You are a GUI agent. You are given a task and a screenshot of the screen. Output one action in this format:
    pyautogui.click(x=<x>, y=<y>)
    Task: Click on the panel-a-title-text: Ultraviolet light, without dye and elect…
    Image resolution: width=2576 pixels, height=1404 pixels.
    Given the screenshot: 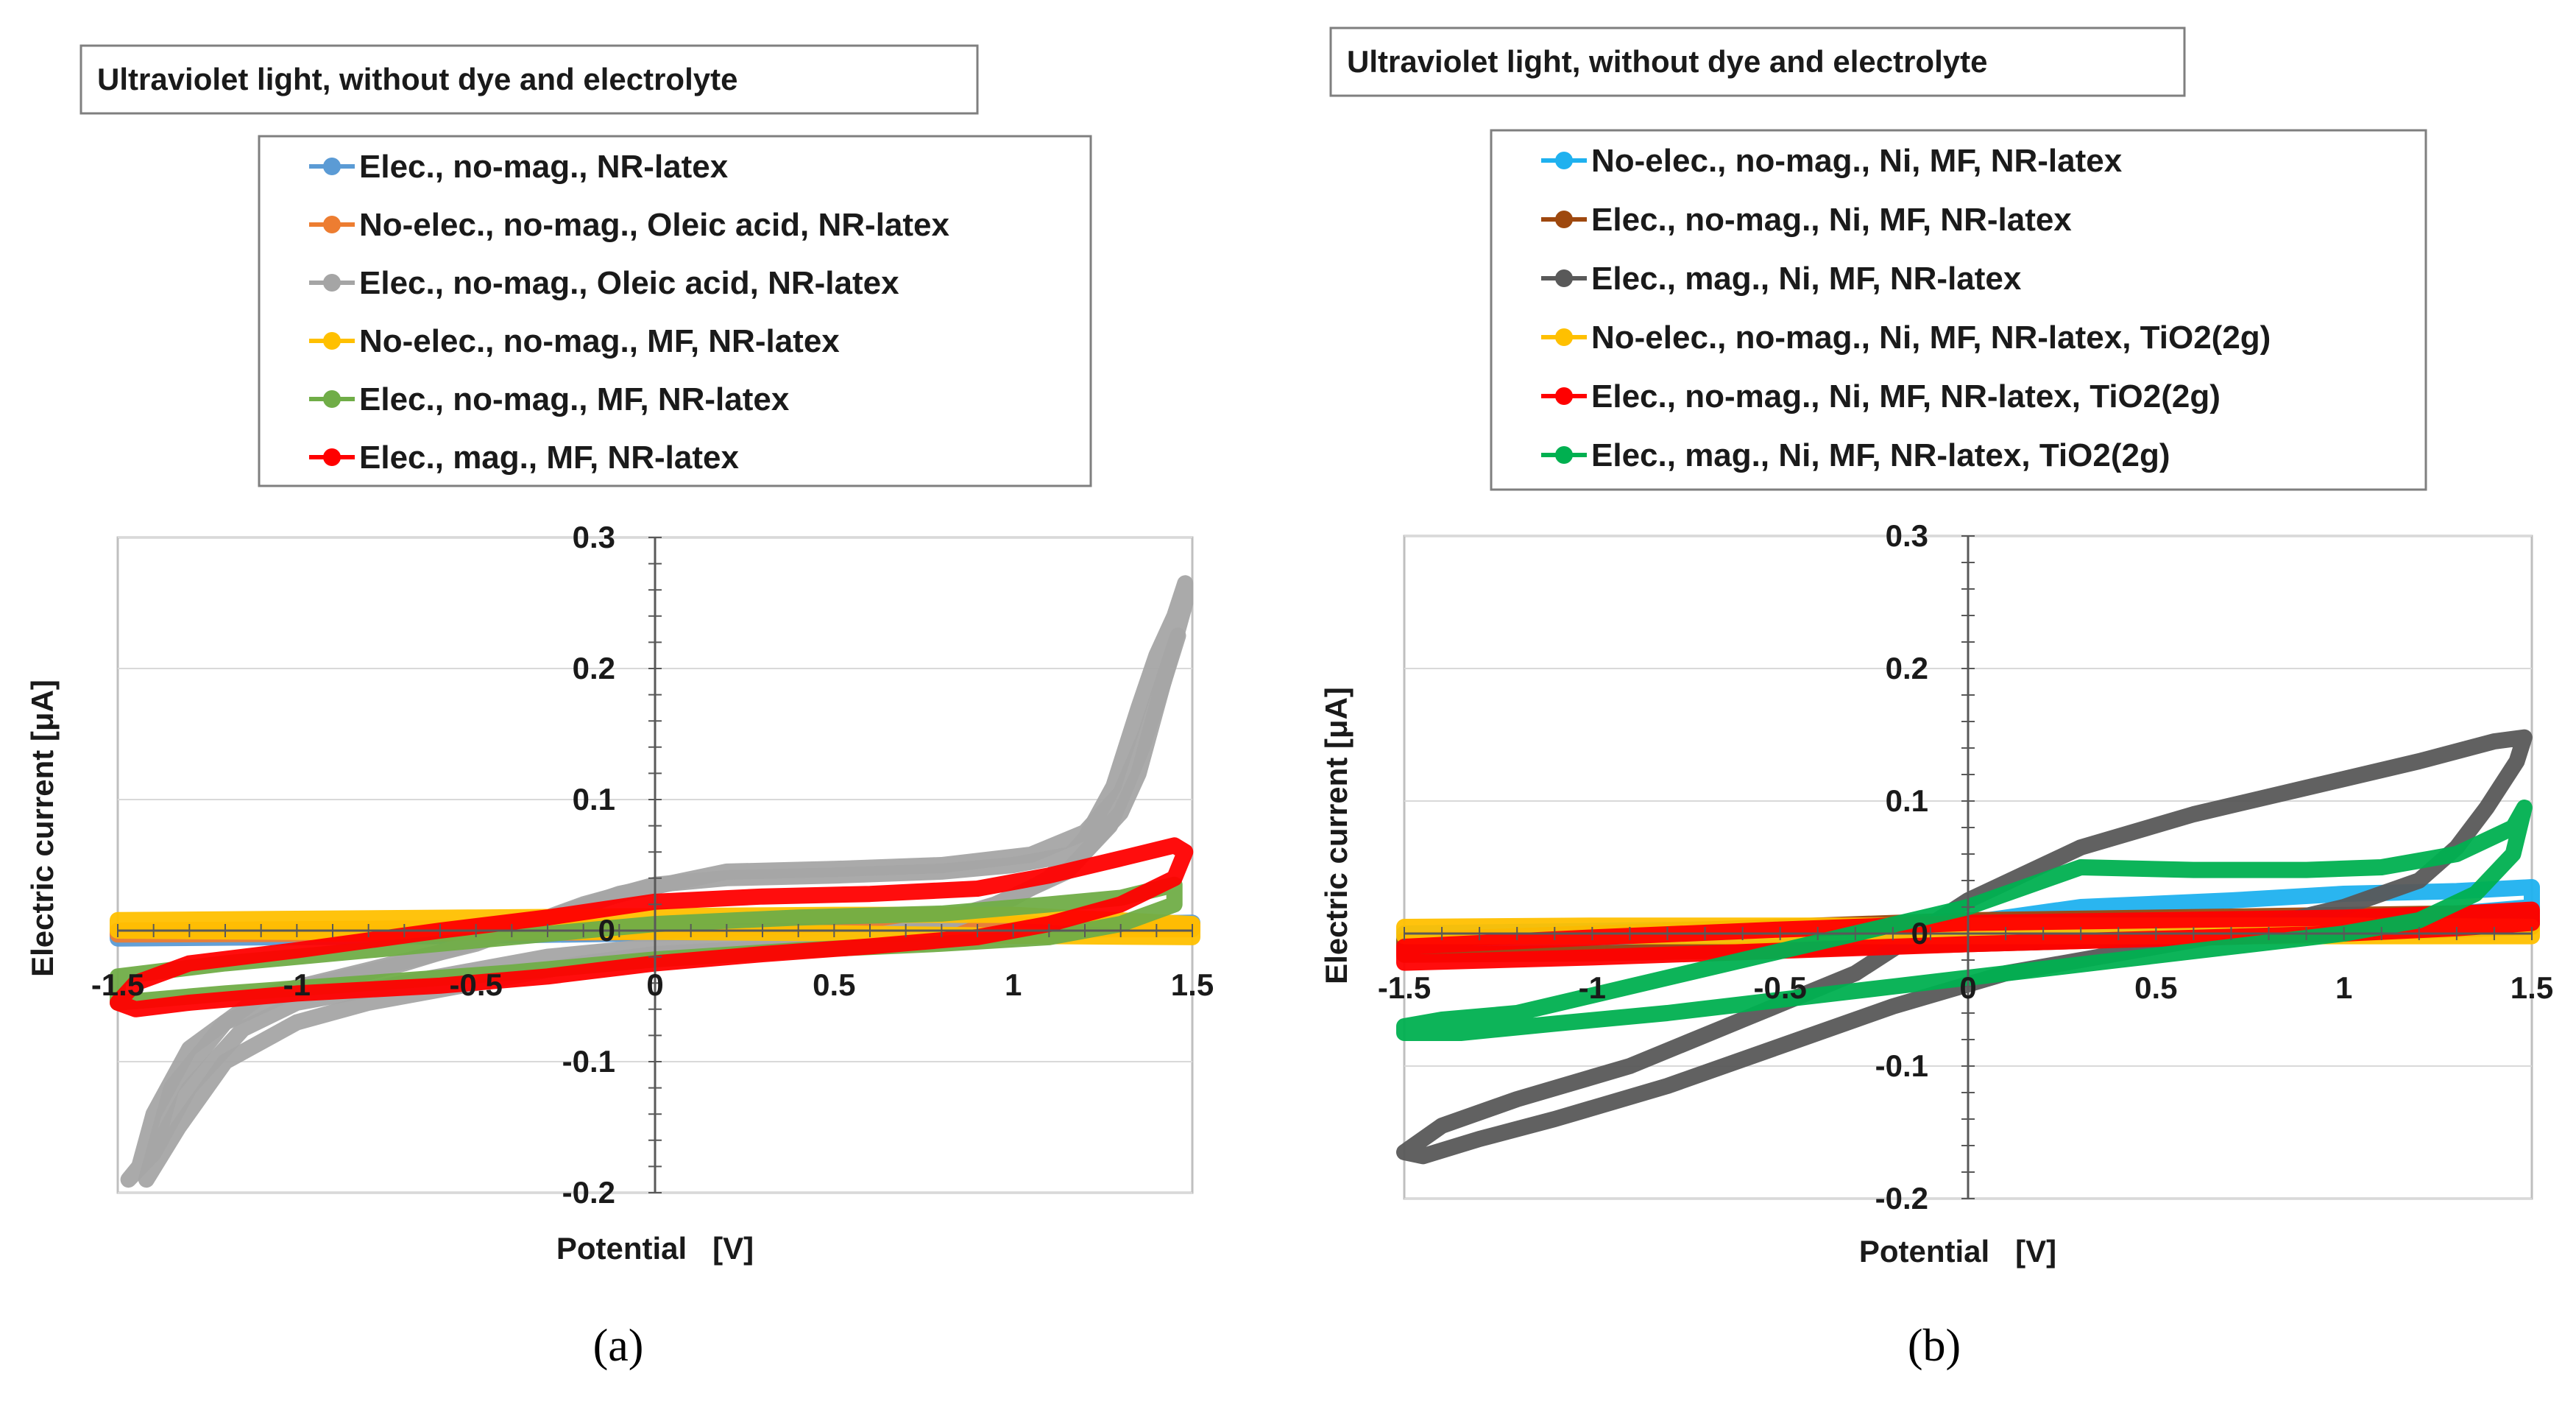 What is the action you would take?
    pyautogui.click(x=417, y=79)
    